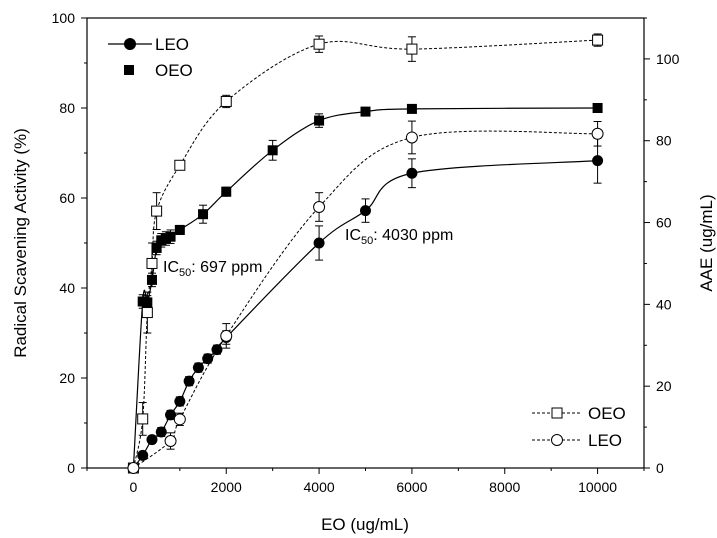  I want to click on legend-leo-open-marker, so click(557, 440).